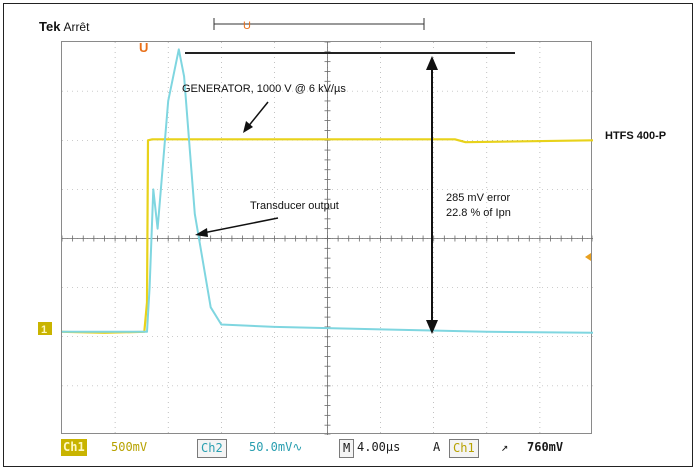  What do you see at coordinates (432, 327) in the screenshot?
I see `error-arrow-bottom` at bounding box center [432, 327].